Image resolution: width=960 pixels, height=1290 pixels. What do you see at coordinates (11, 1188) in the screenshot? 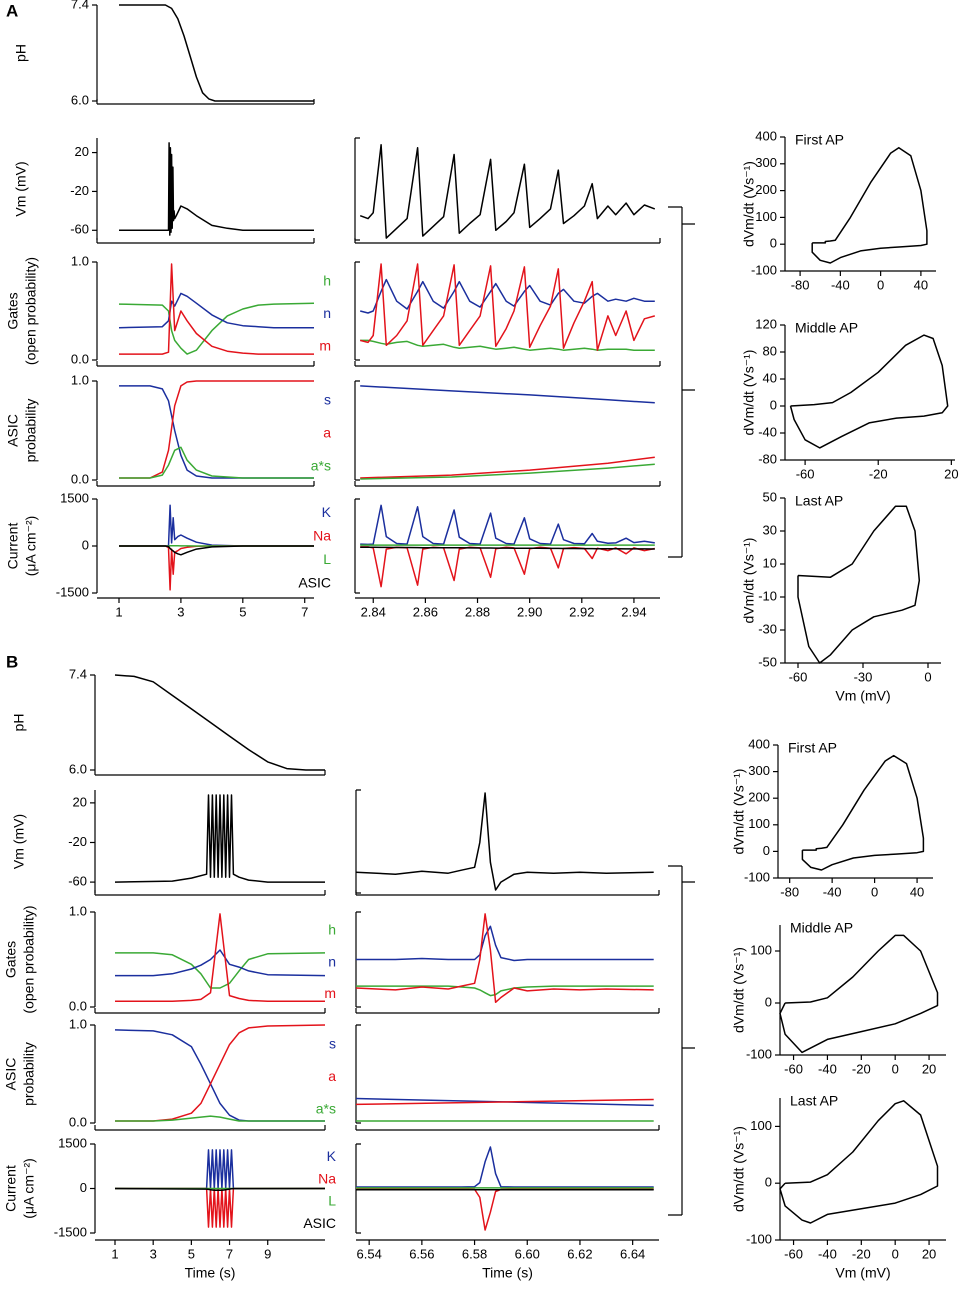
I see `y-axis-label: Current` at bounding box center [11, 1188].